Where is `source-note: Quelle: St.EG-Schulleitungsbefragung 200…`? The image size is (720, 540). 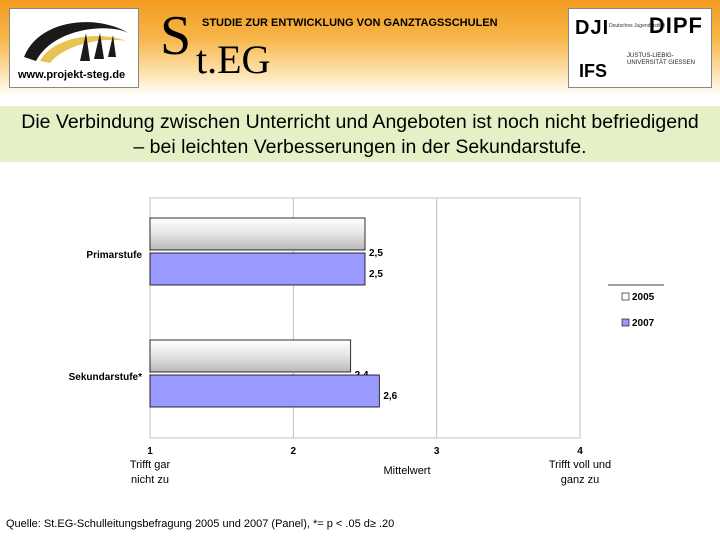 source-note: Quelle: St.EG-Schulleitungsbefragung 200… is located at coordinates (200, 524).